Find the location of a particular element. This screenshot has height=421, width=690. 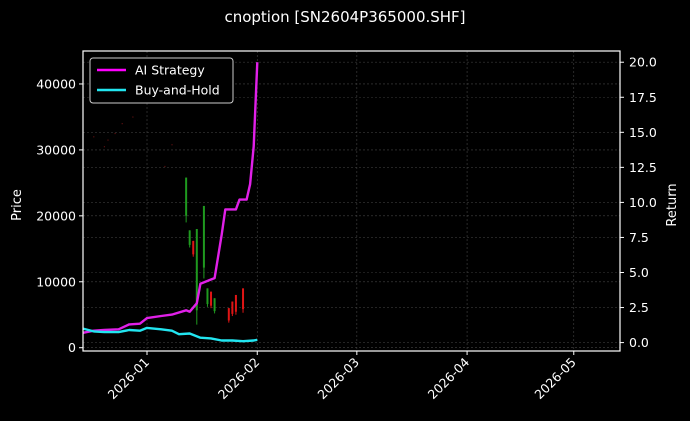

buy-and-hold-line is located at coordinates (170, 334).